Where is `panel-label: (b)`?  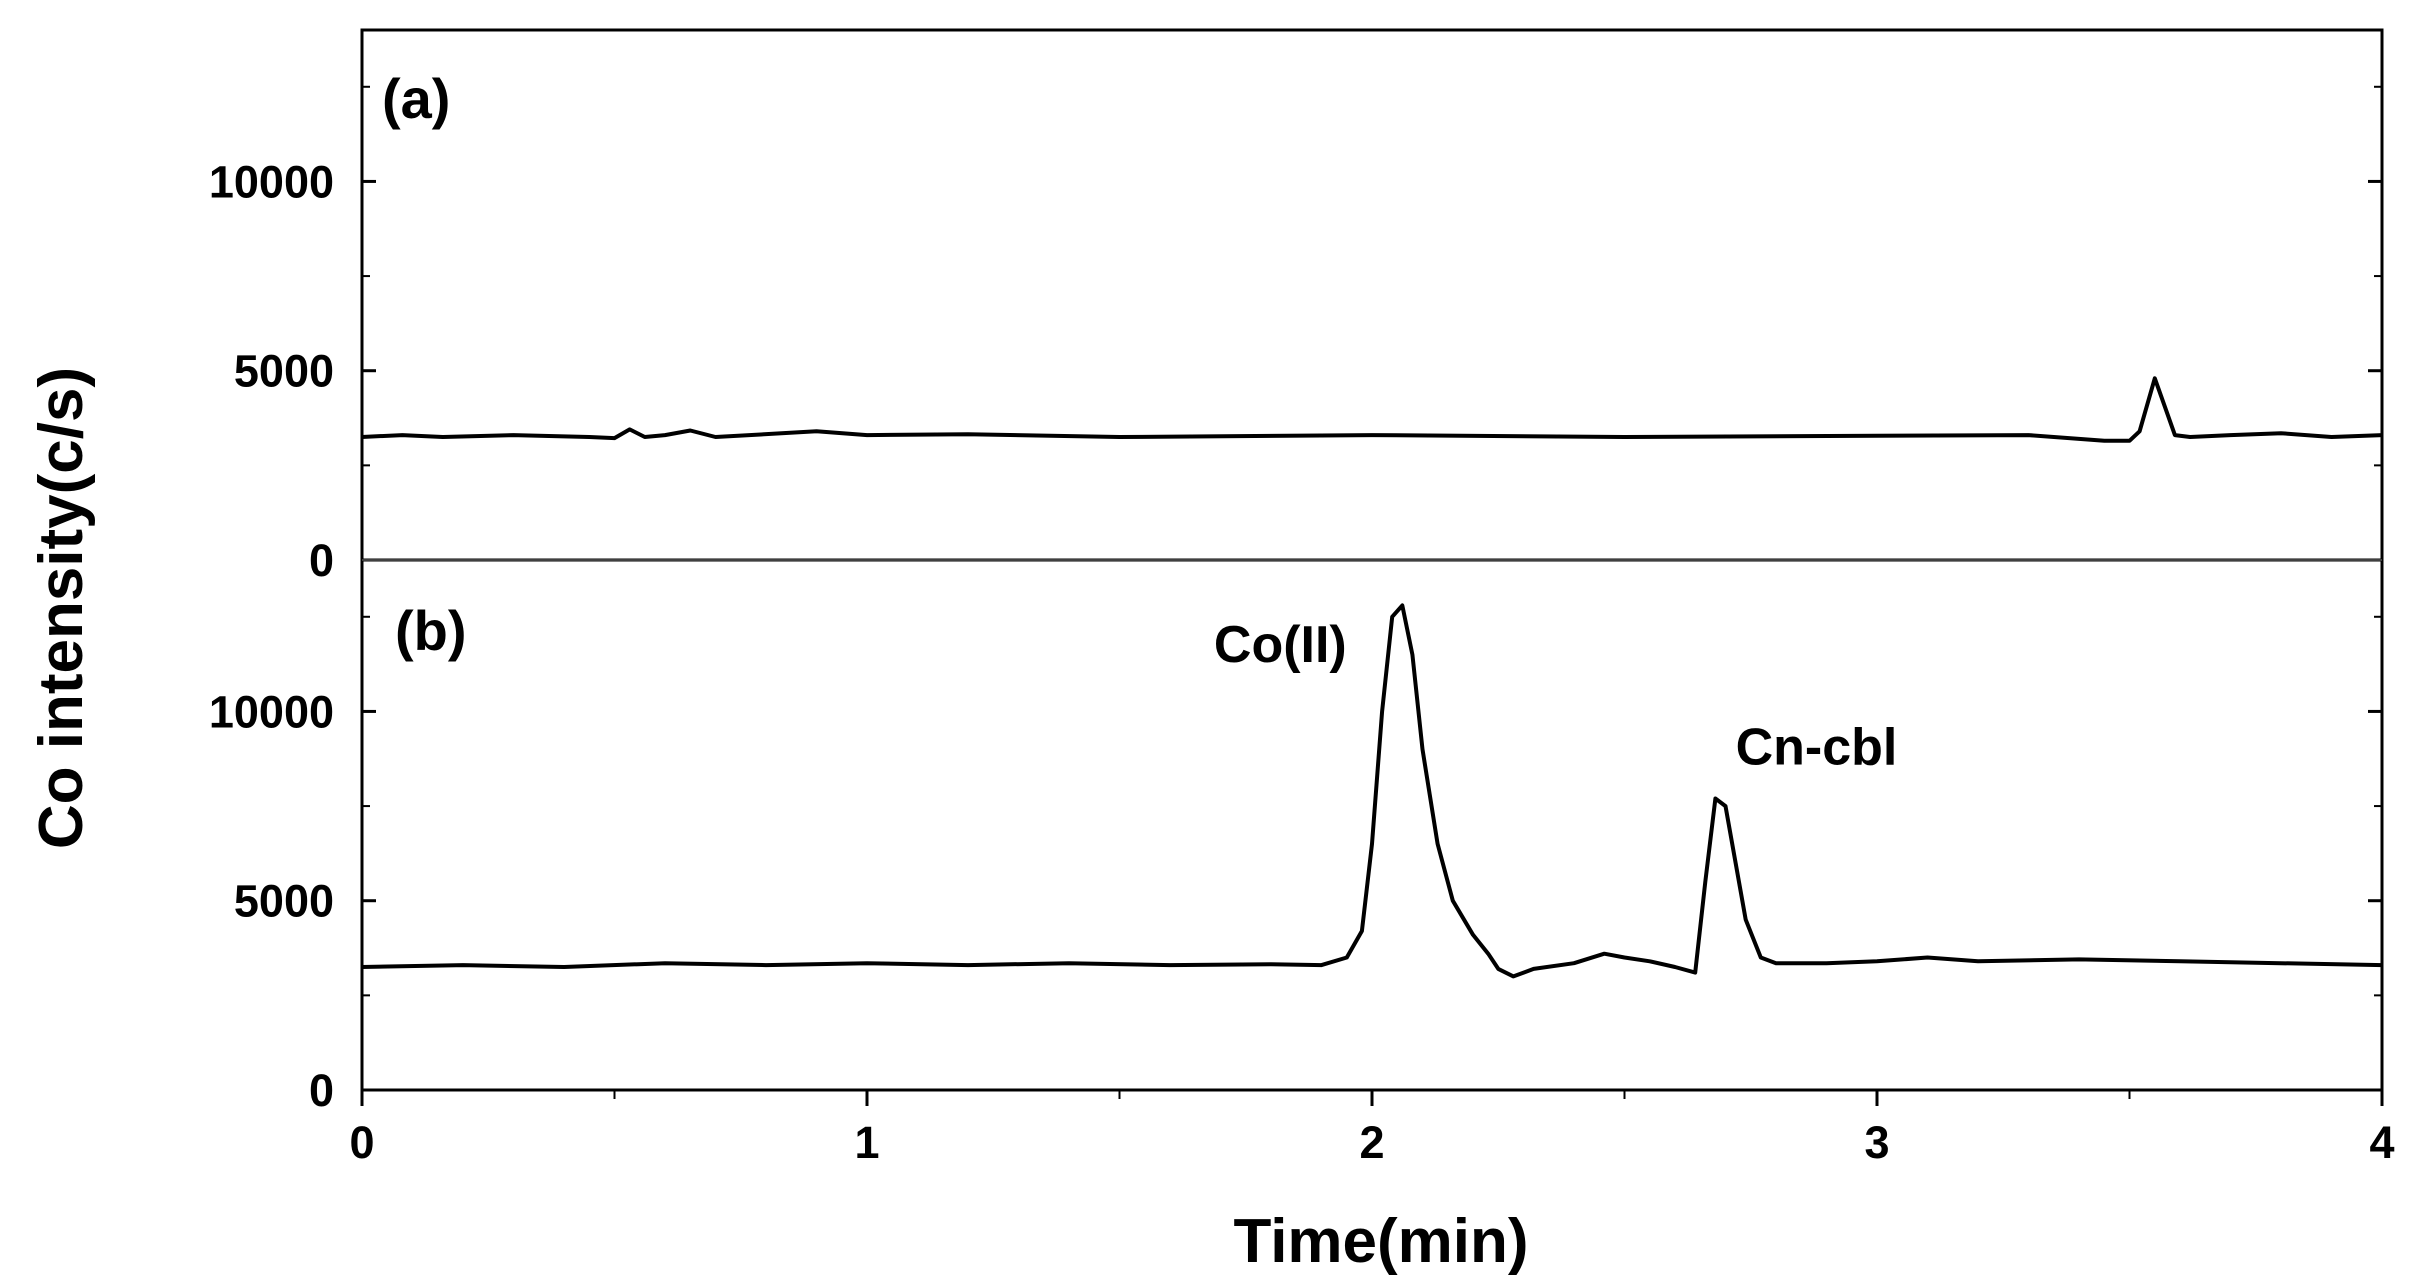 panel-label: (b) is located at coordinates (431, 630).